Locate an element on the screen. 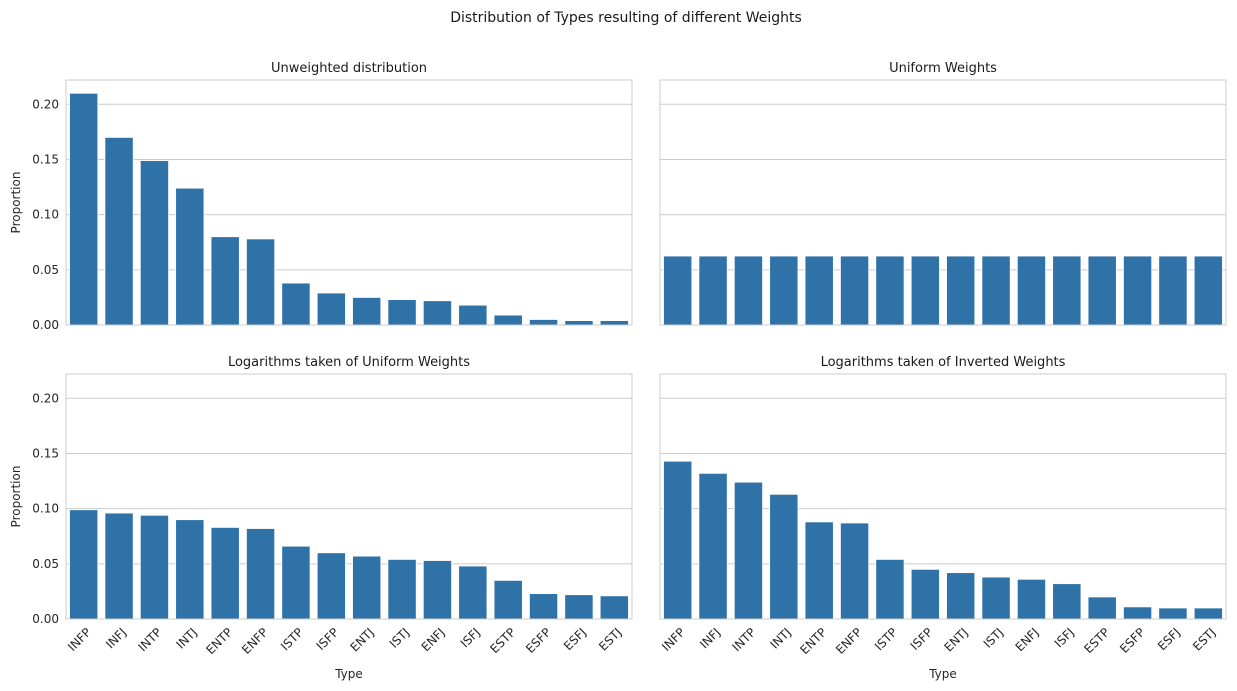 This screenshot has width=1237, height=691. x-tick-label: ISFJ is located at coordinates (470, 637).